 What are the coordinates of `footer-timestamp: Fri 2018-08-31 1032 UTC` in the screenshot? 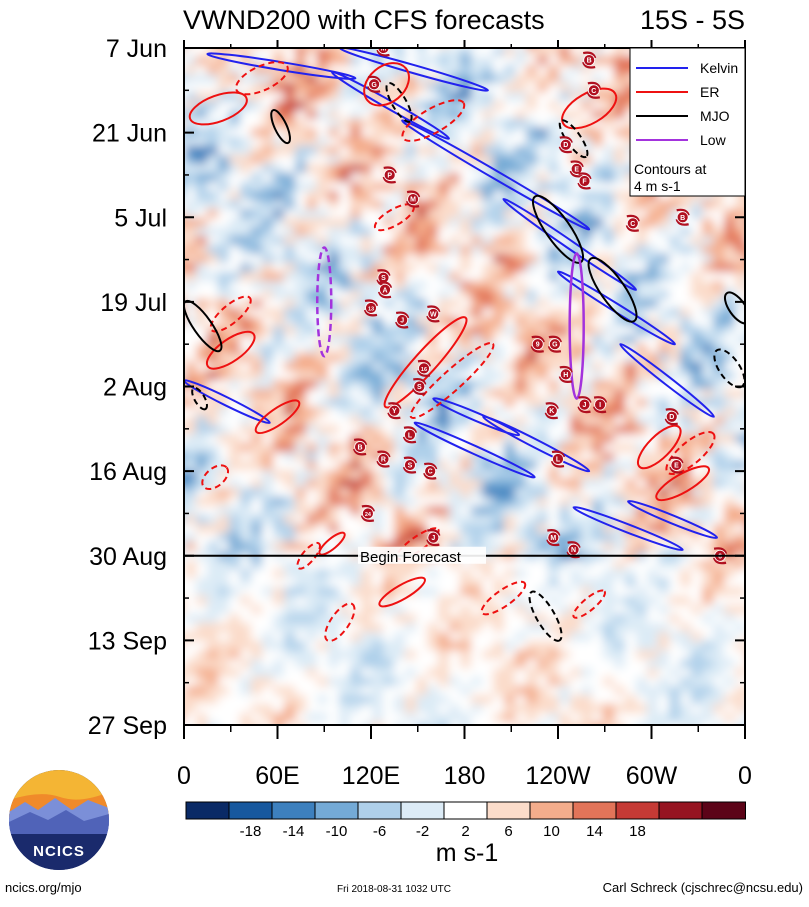 It's located at (394, 889).